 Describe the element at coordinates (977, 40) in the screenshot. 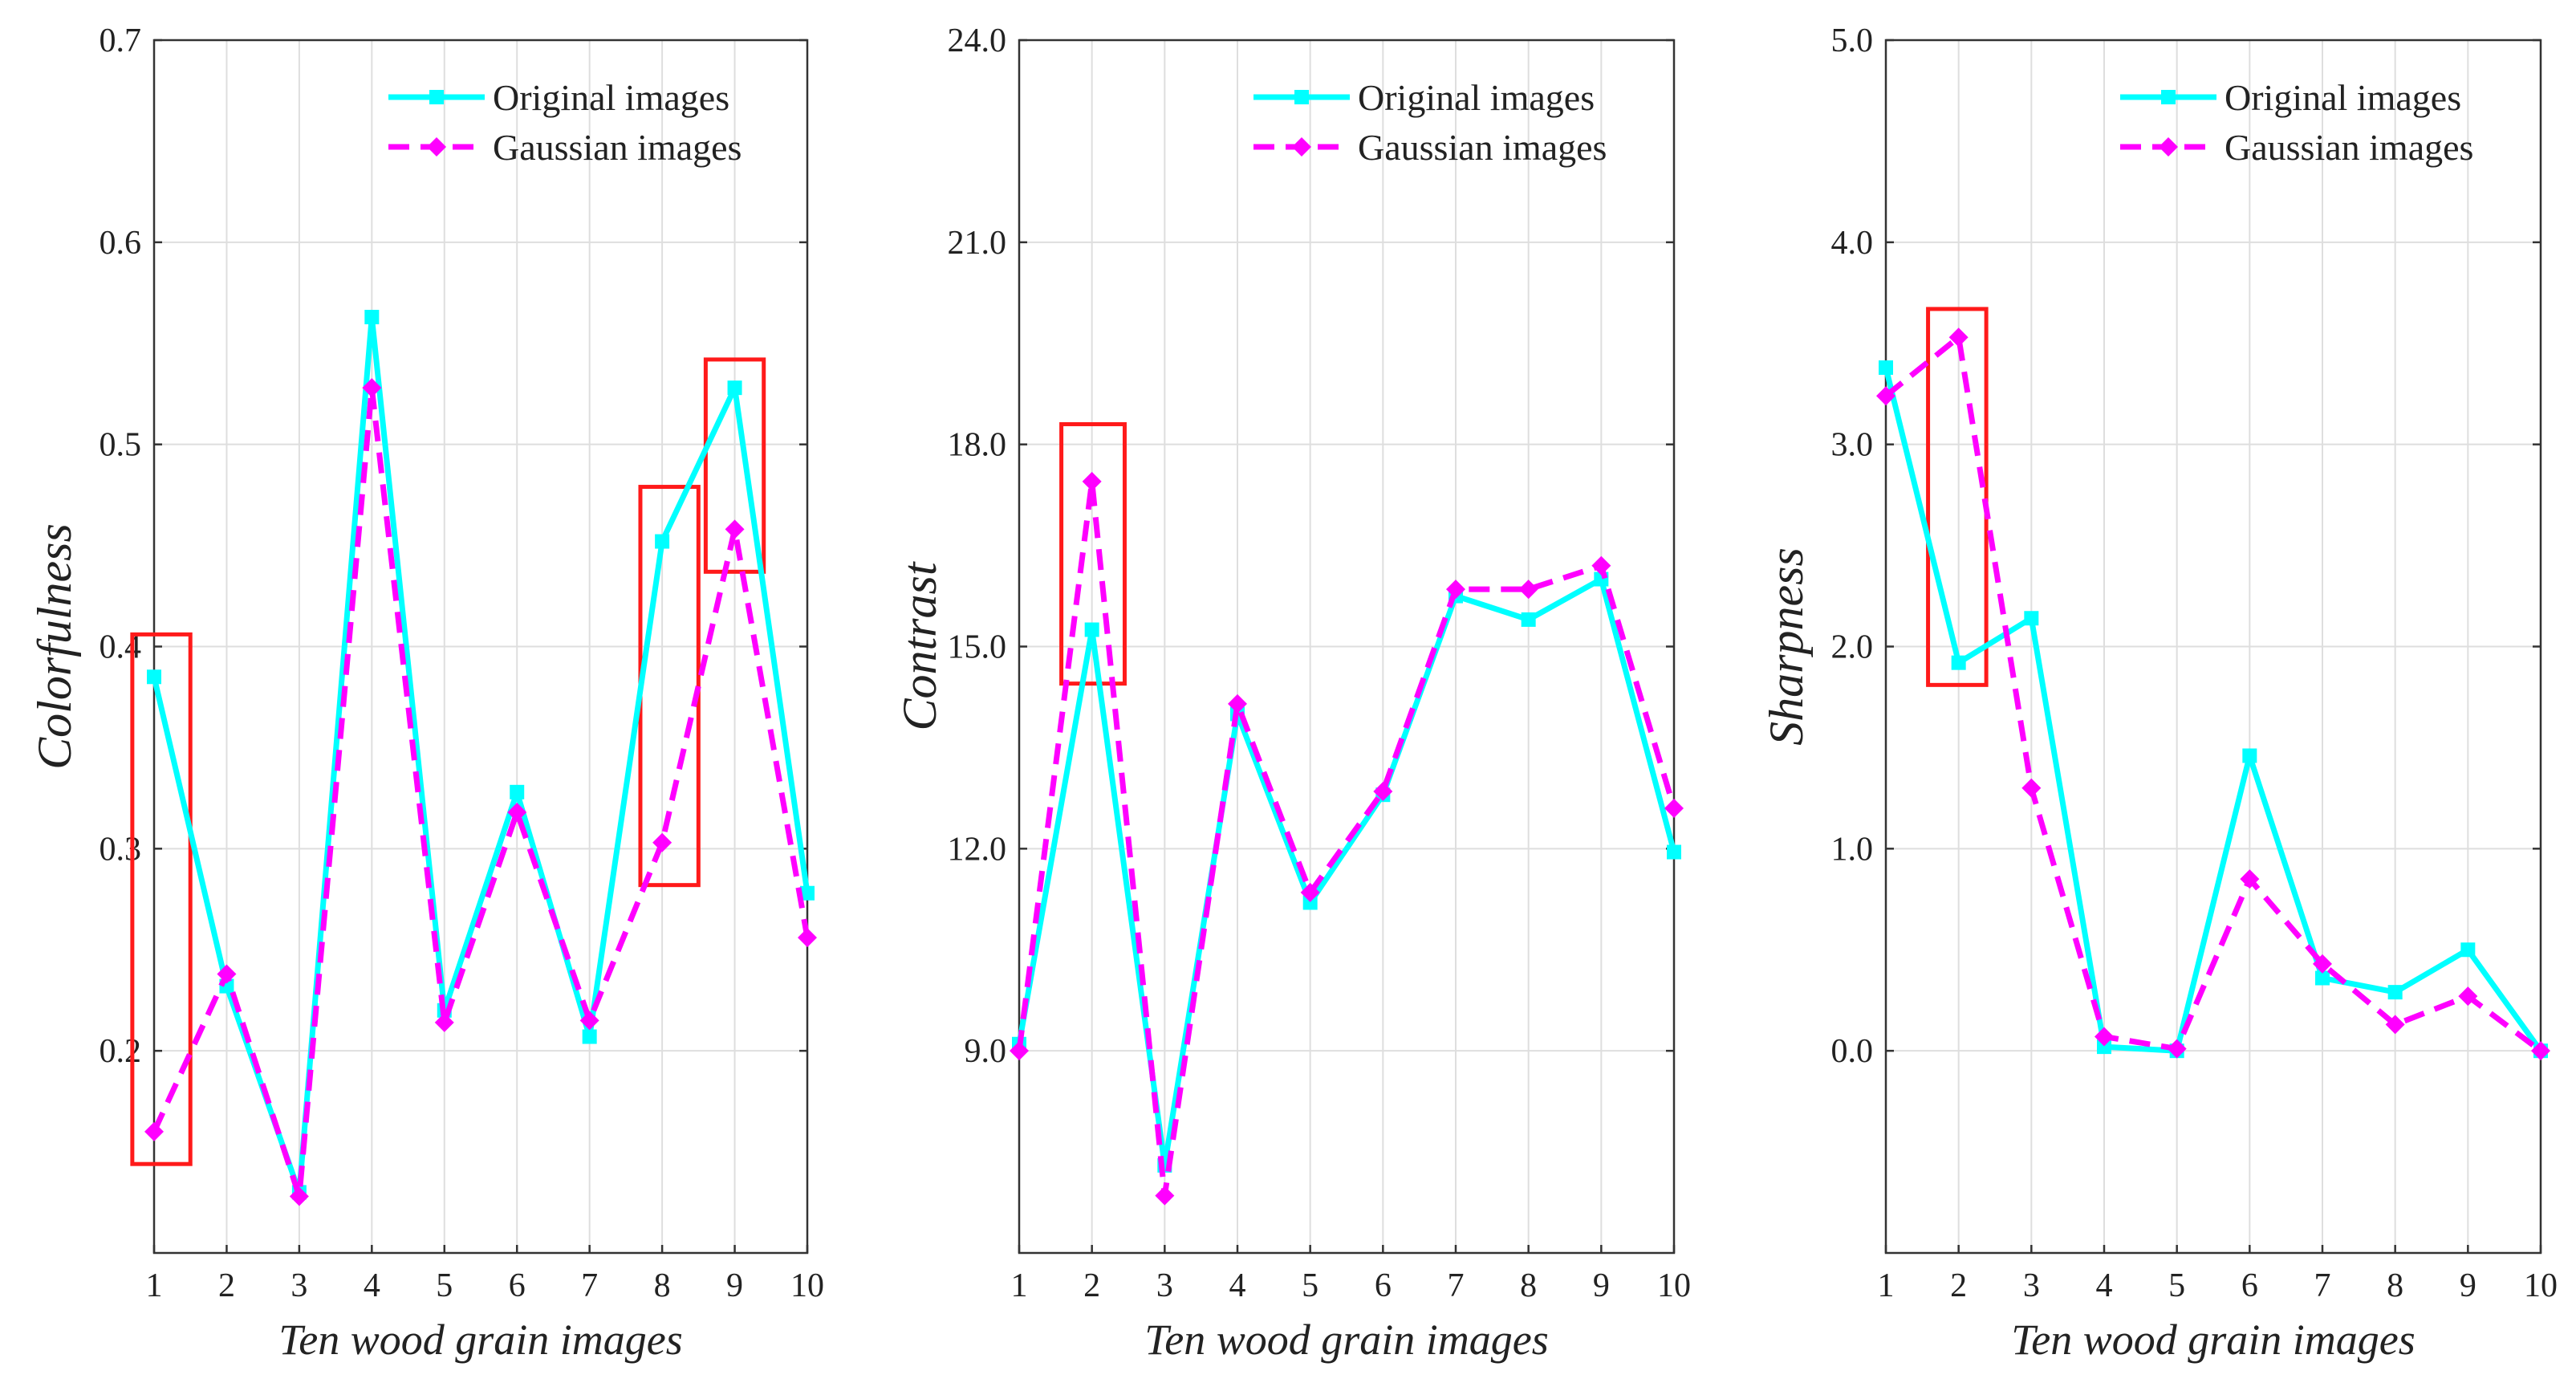

I see `y-tick-label: 24.0` at that location.